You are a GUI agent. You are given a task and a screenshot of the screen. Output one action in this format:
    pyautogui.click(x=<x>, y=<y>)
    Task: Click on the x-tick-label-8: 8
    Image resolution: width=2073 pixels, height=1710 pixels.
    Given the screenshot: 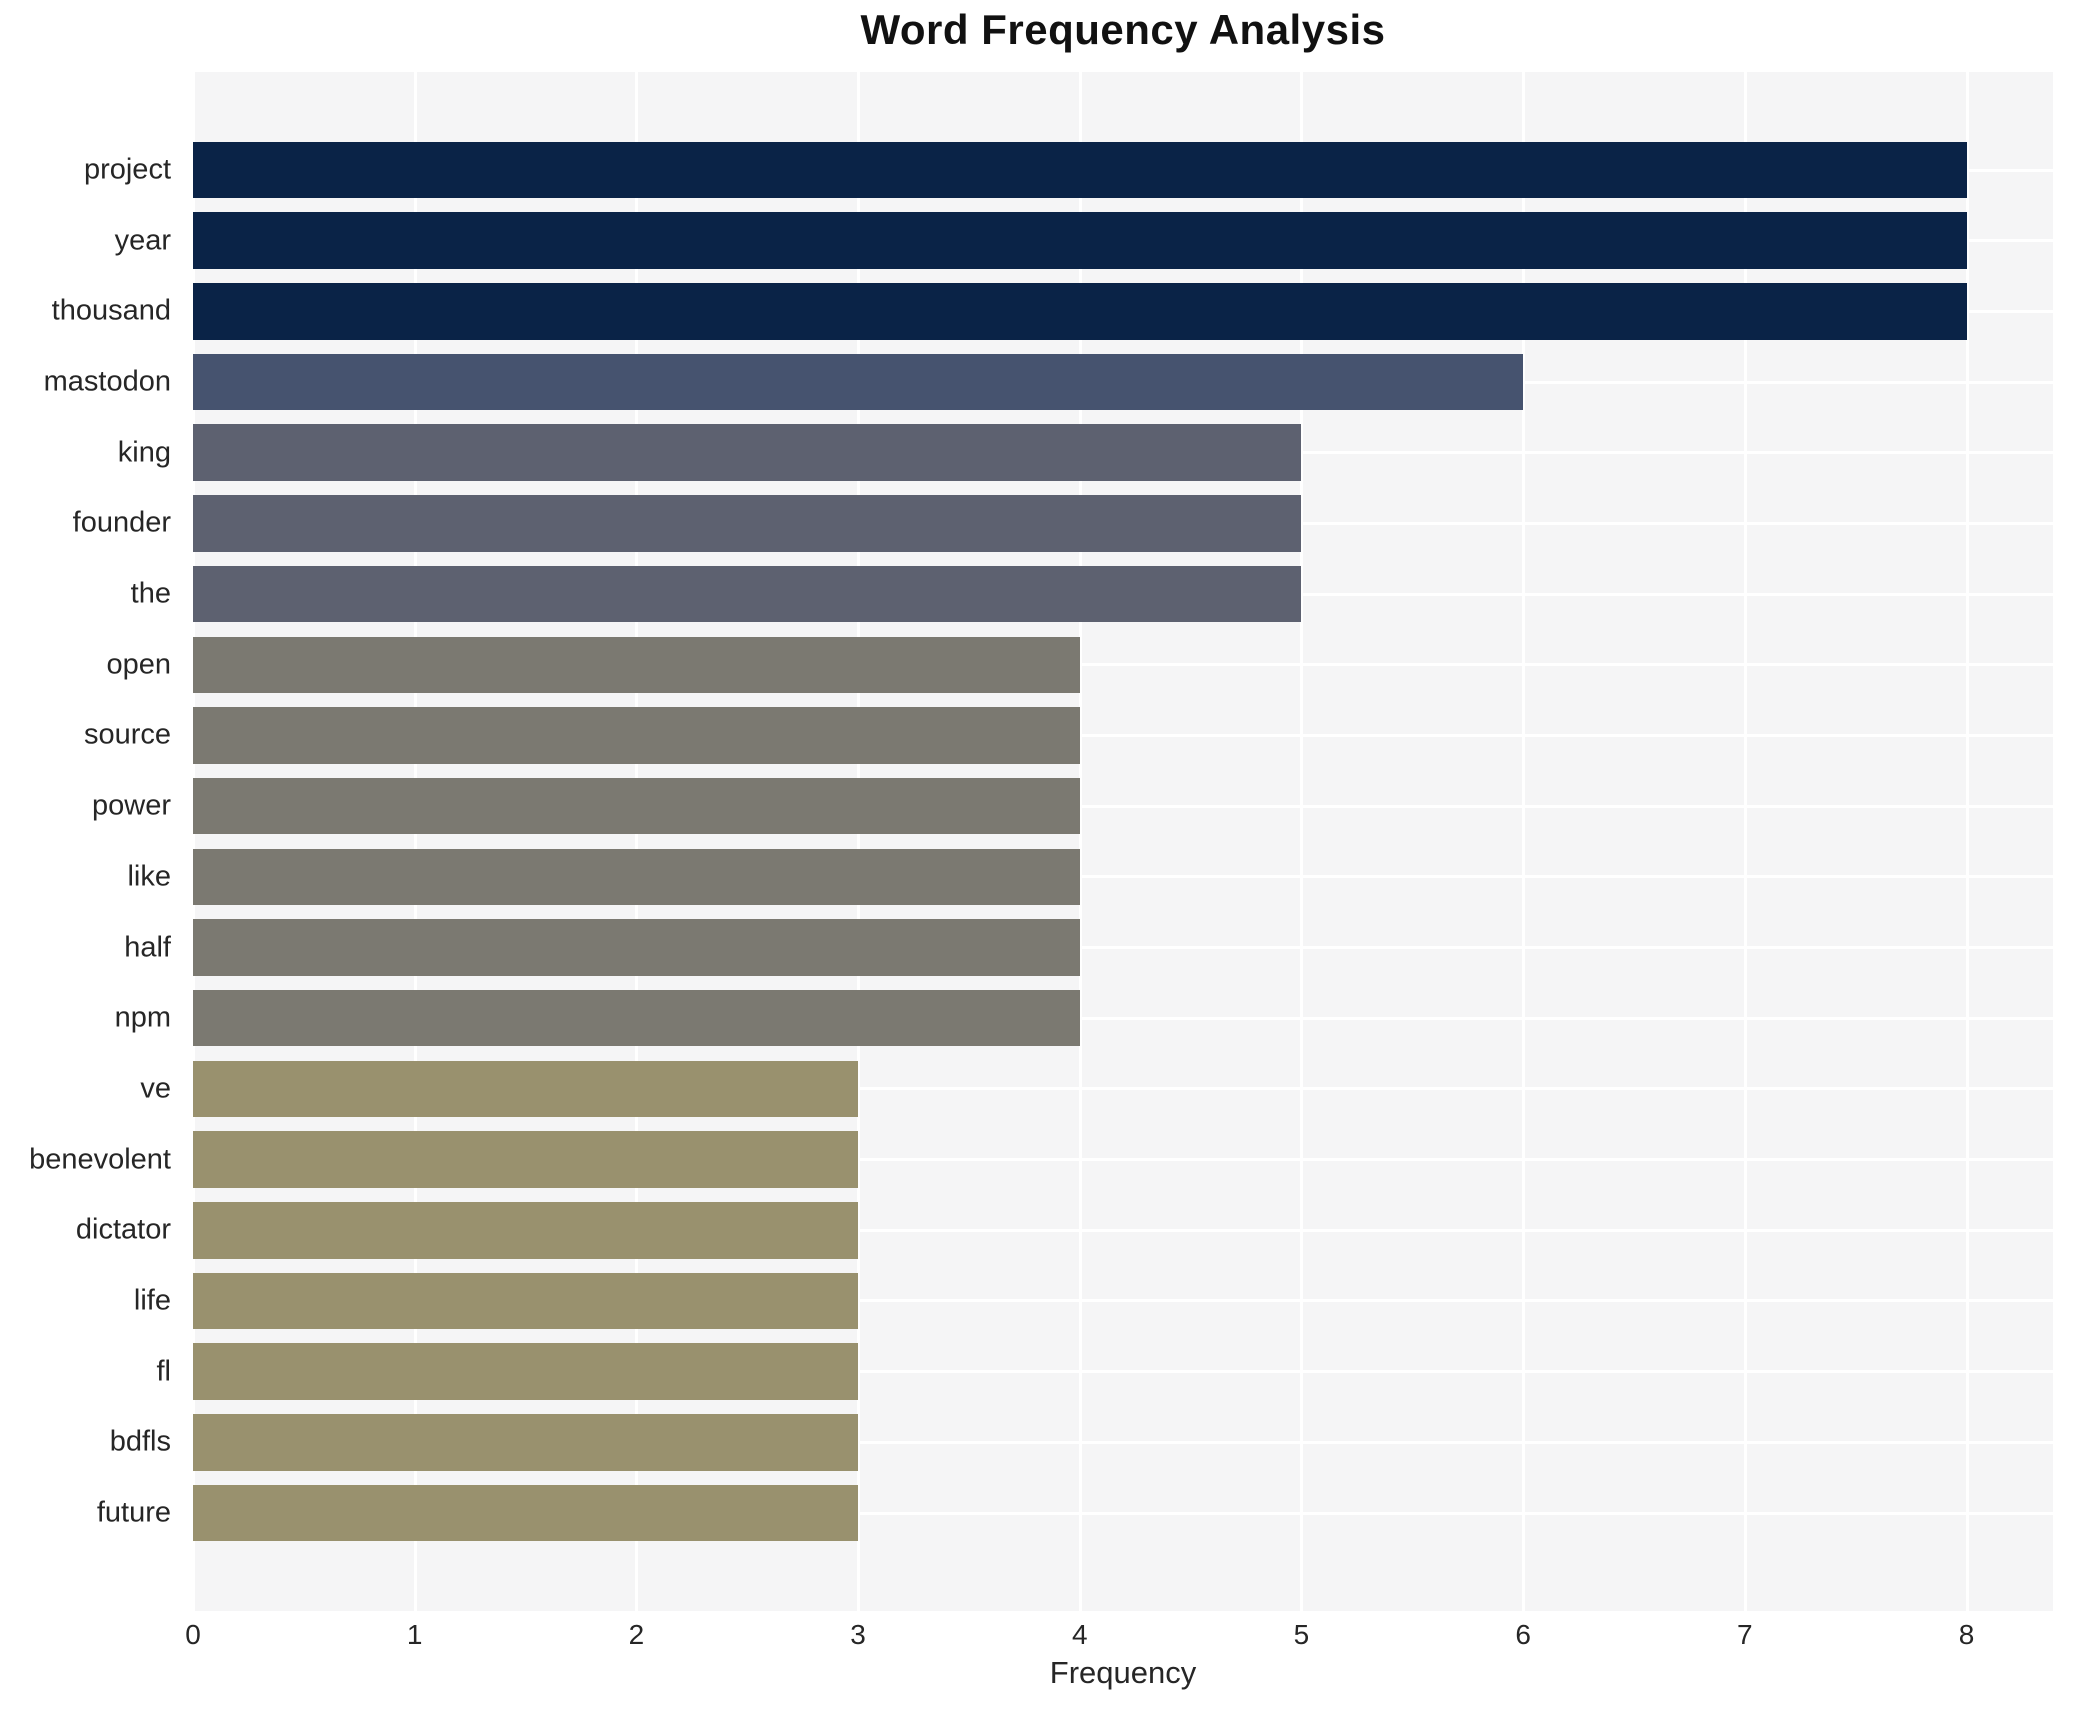 What is the action you would take?
    pyautogui.click(x=1966, y=1634)
    